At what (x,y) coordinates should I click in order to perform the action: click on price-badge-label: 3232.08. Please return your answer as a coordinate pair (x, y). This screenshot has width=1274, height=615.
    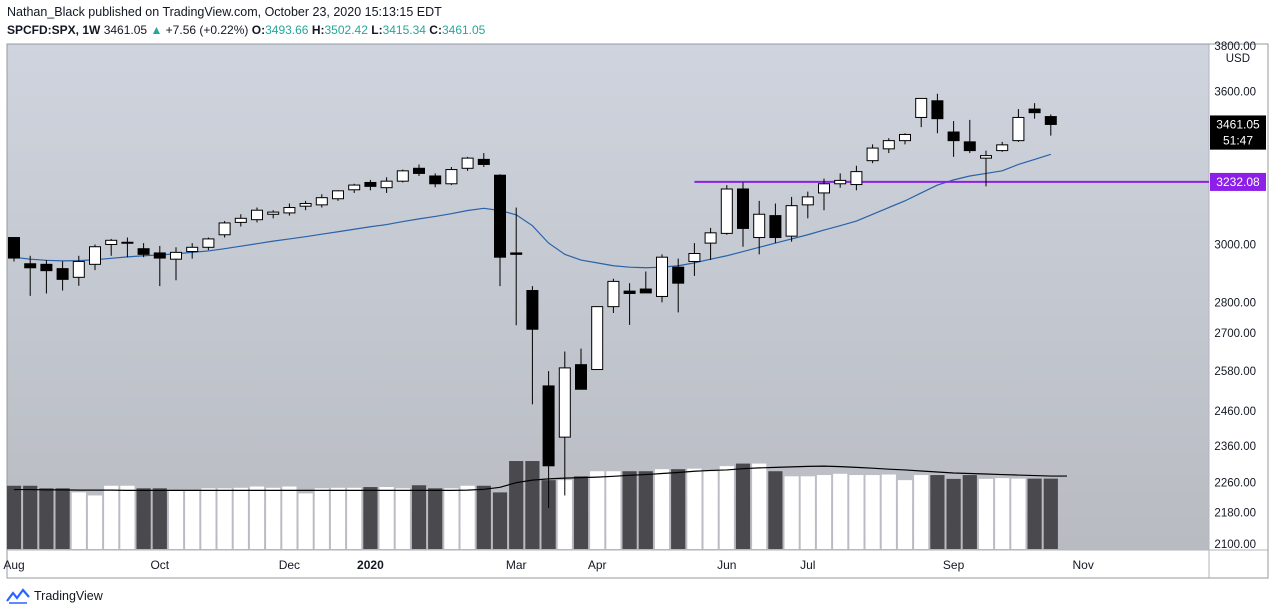
    Looking at the image, I should click on (1238, 182).